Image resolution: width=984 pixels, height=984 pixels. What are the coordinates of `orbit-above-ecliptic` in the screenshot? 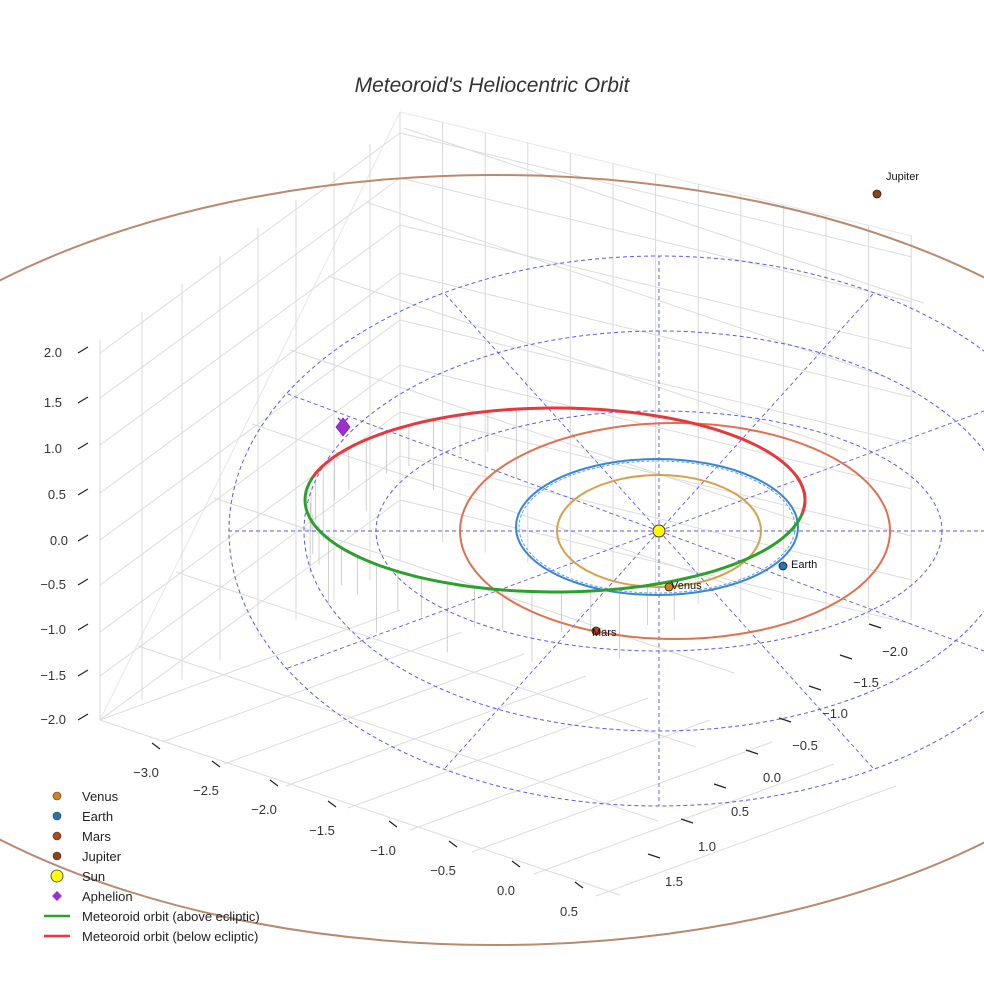 It's located at (555, 529).